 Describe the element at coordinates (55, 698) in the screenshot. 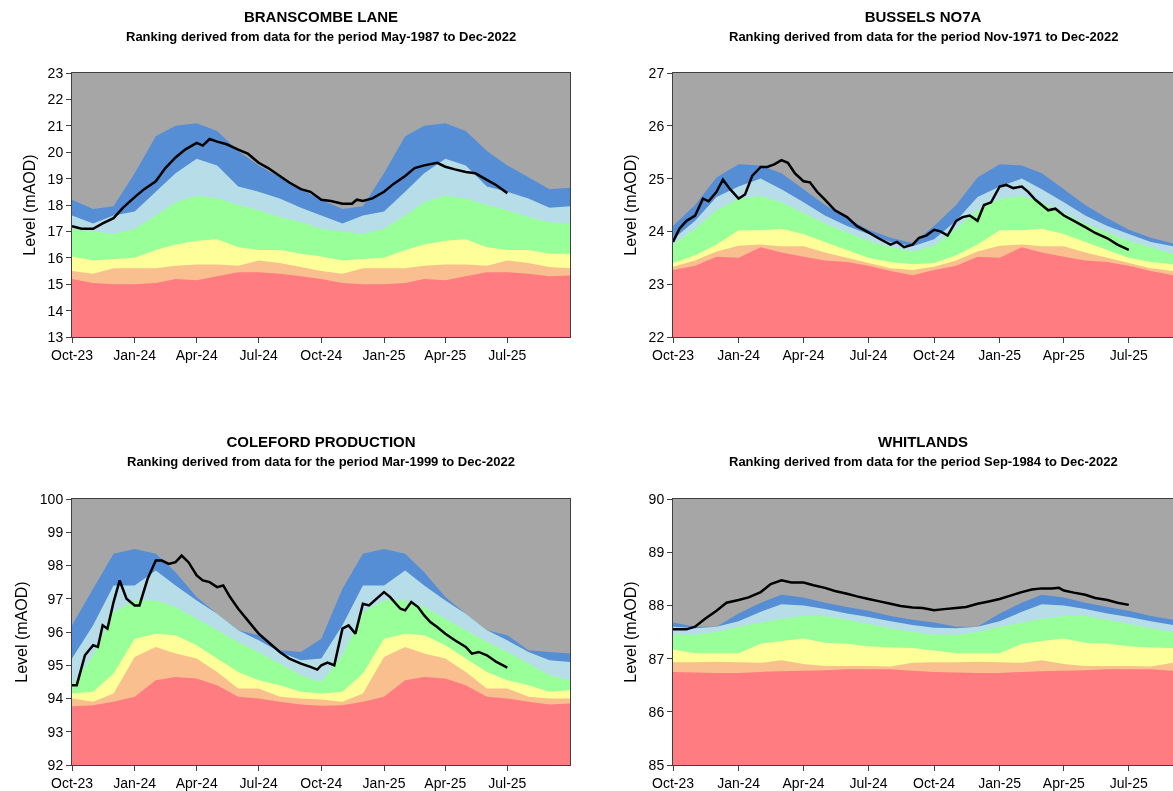

I see `y-tick-label: 94` at that location.